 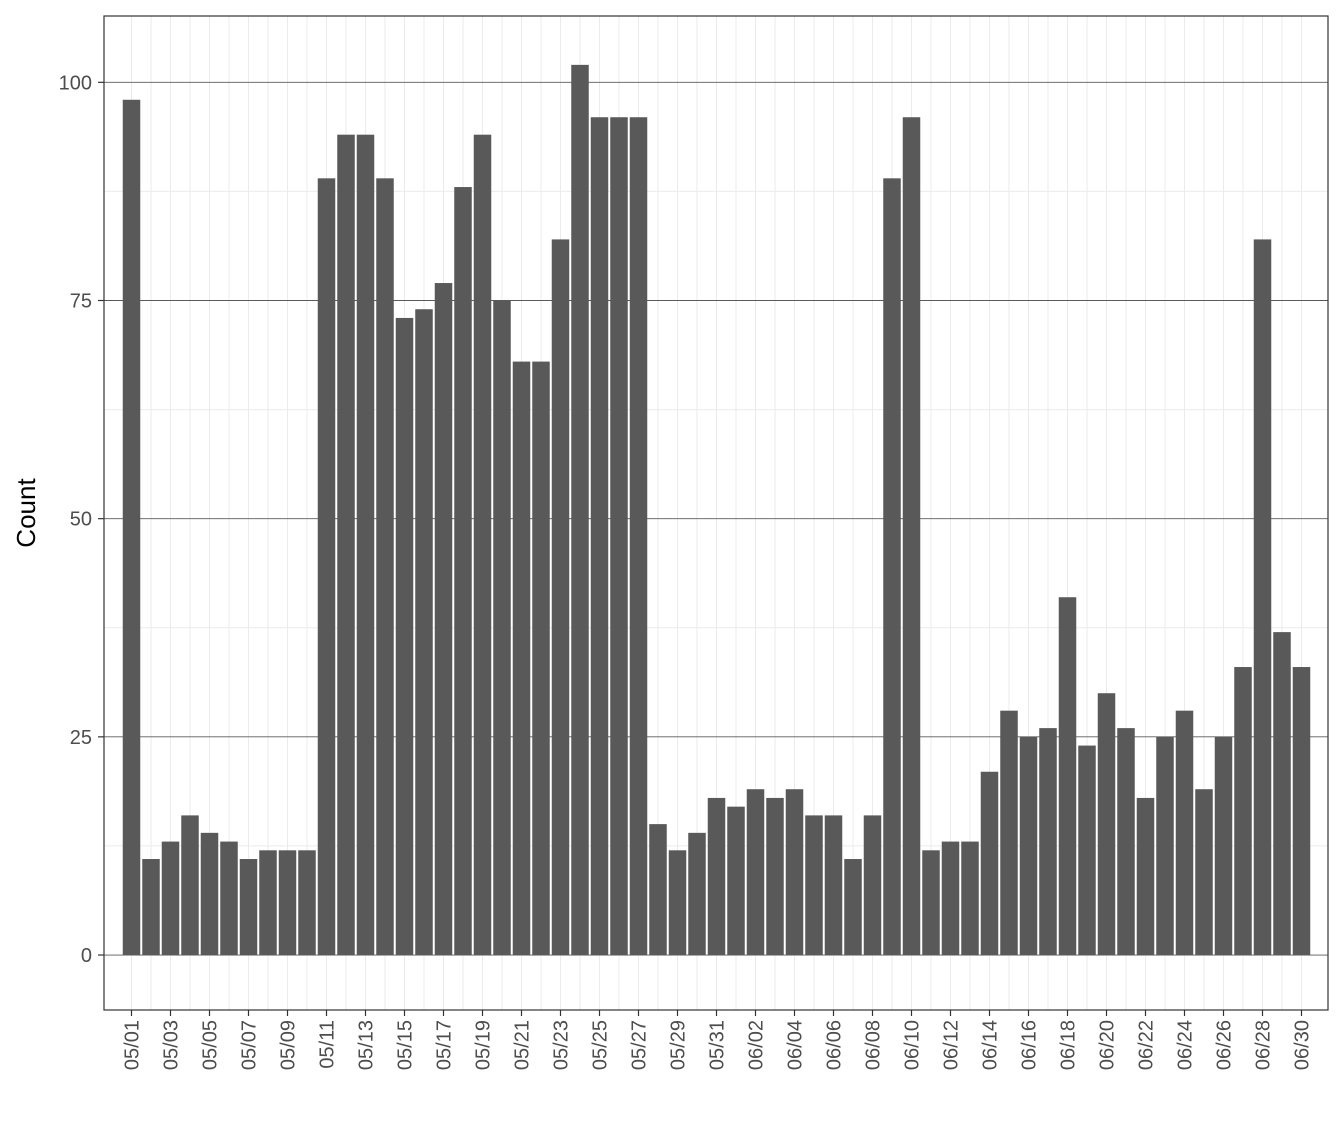 I want to click on y-tick-label: 50, so click(x=81, y=520).